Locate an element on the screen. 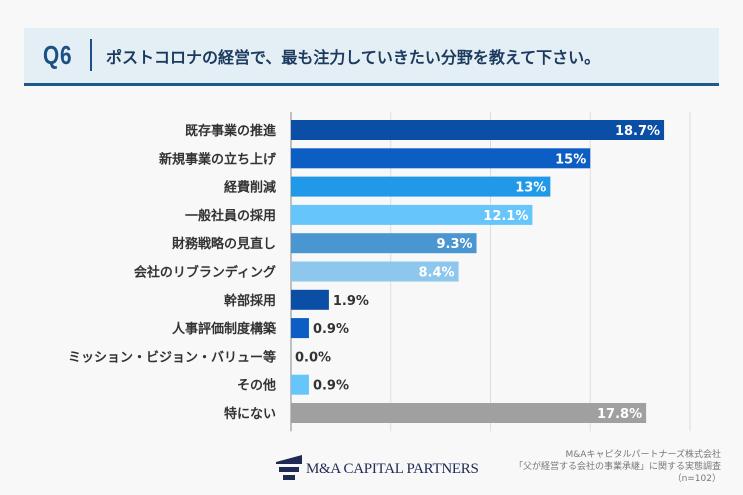  category-label: 会社のリブランディング is located at coordinates (205, 273).